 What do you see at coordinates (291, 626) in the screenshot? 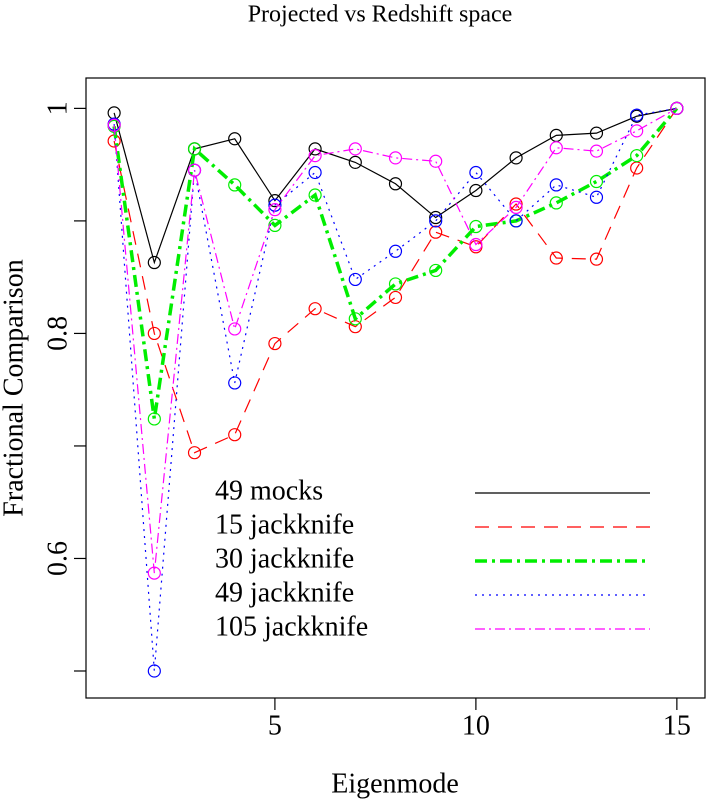
I see `legend-label: 105 jackknife` at bounding box center [291, 626].